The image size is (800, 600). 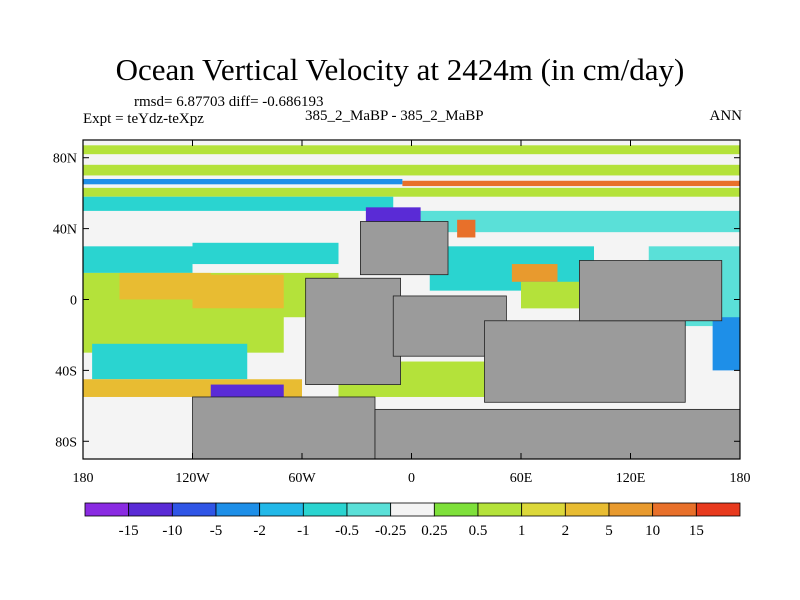 I want to click on x-tick-label-4: 60E, so click(x=521, y=478).